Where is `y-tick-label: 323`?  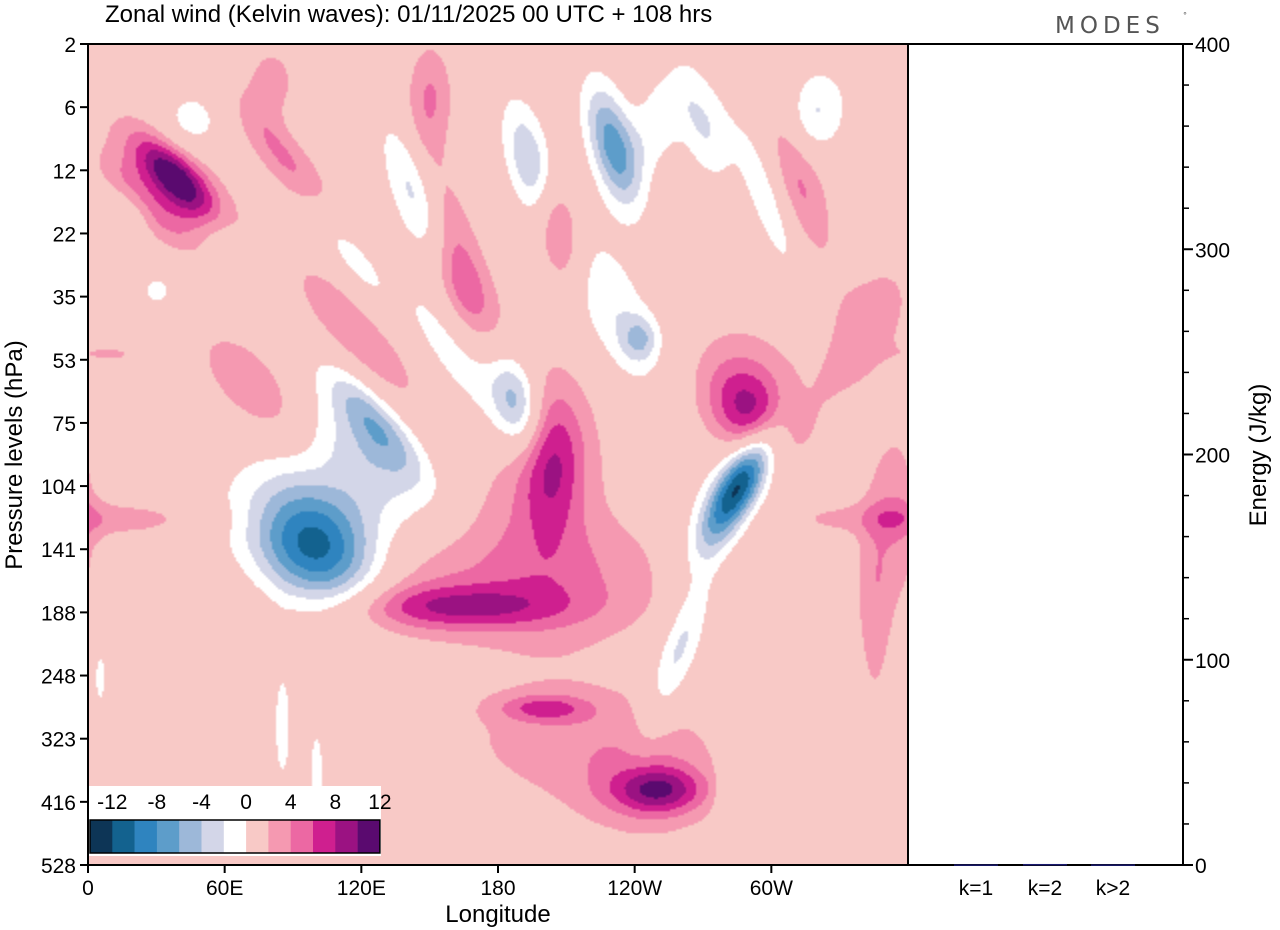 y-tick-label: 323 is located at coordinates (58, 740).